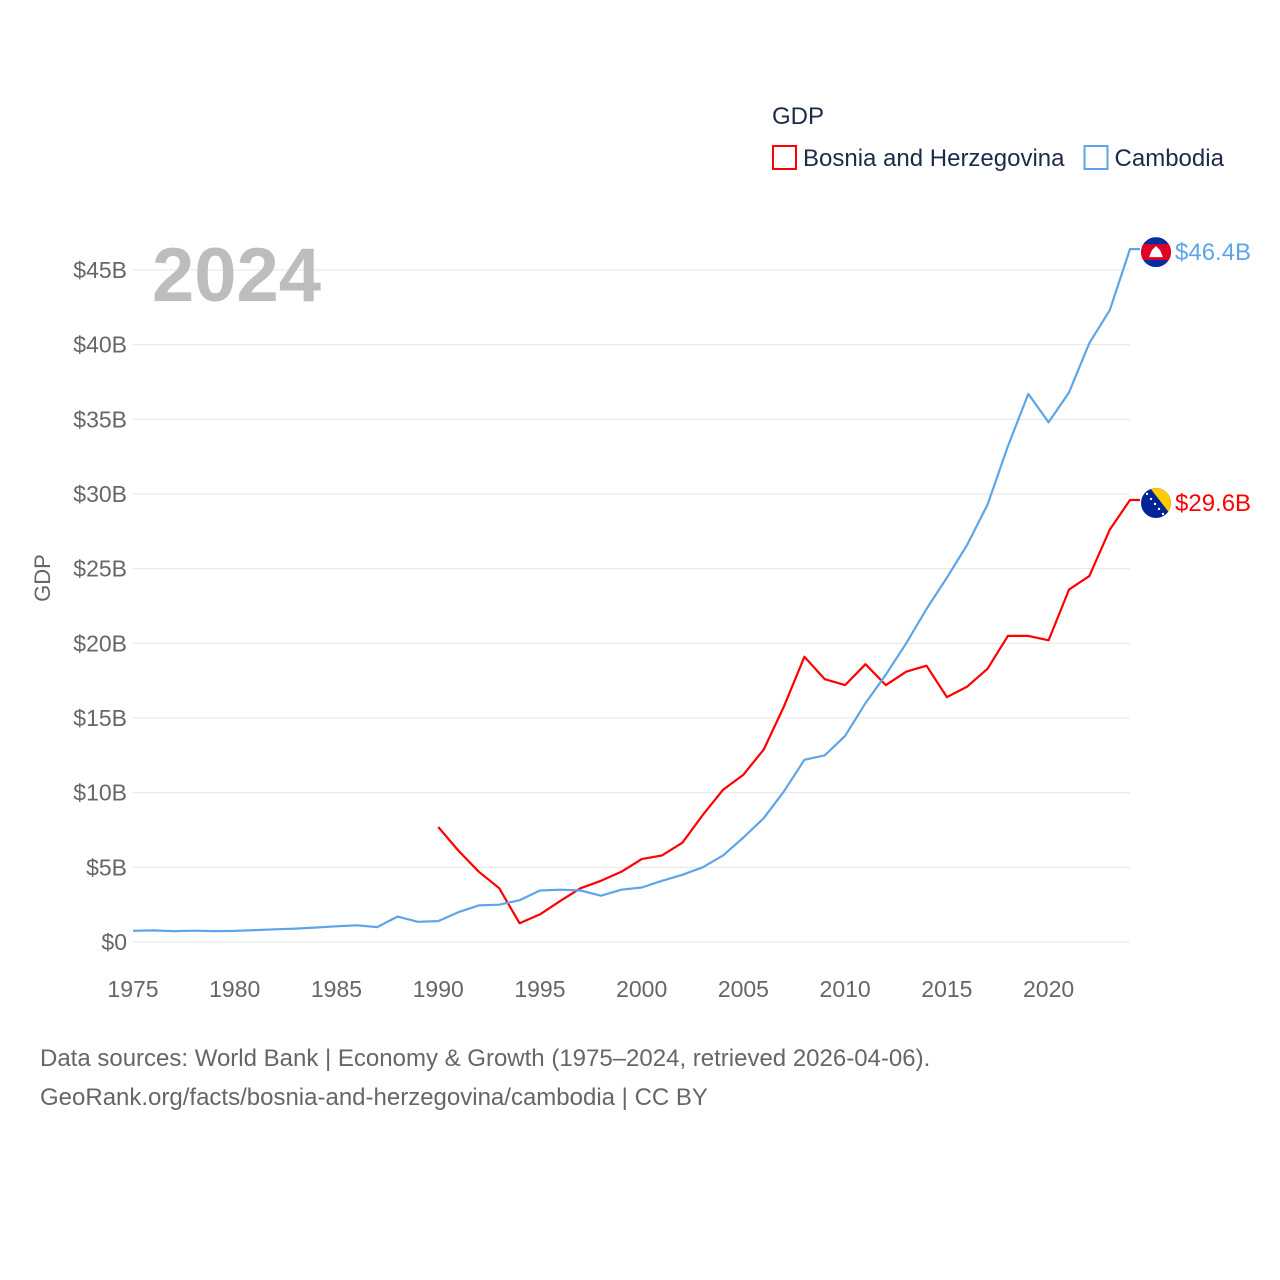 The width and height of the screenshot is (1280, 1280). What do you see at coordinates (1156, 502) in the screenshot?
I see `bosnia-flag-icon` at bounding box center [1156, 502].